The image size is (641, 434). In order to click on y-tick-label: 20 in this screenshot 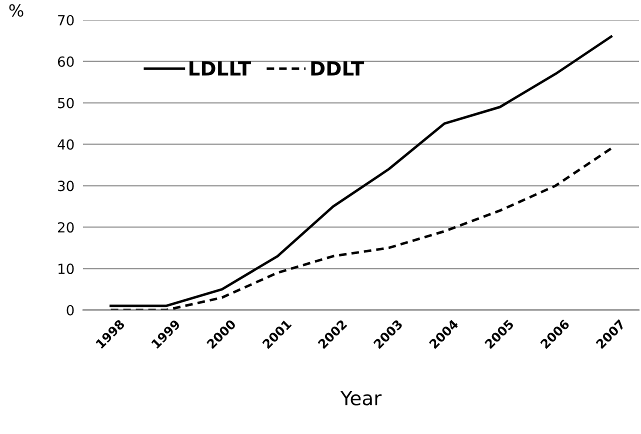, I will do `click(66, 227)`.